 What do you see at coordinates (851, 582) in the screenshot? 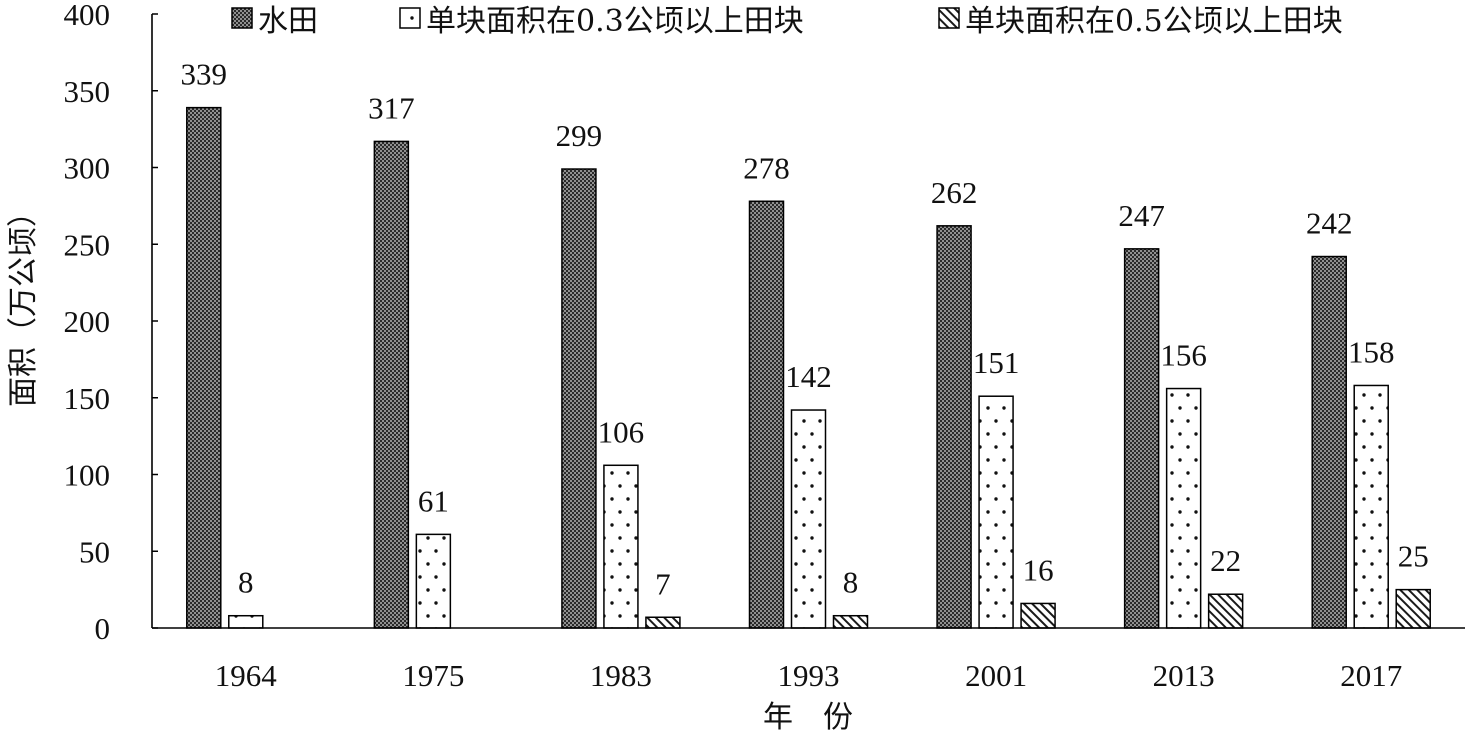
I see `data-label-plots-over-0-5-ha-1993: 8` at bounding box center [851, 582].